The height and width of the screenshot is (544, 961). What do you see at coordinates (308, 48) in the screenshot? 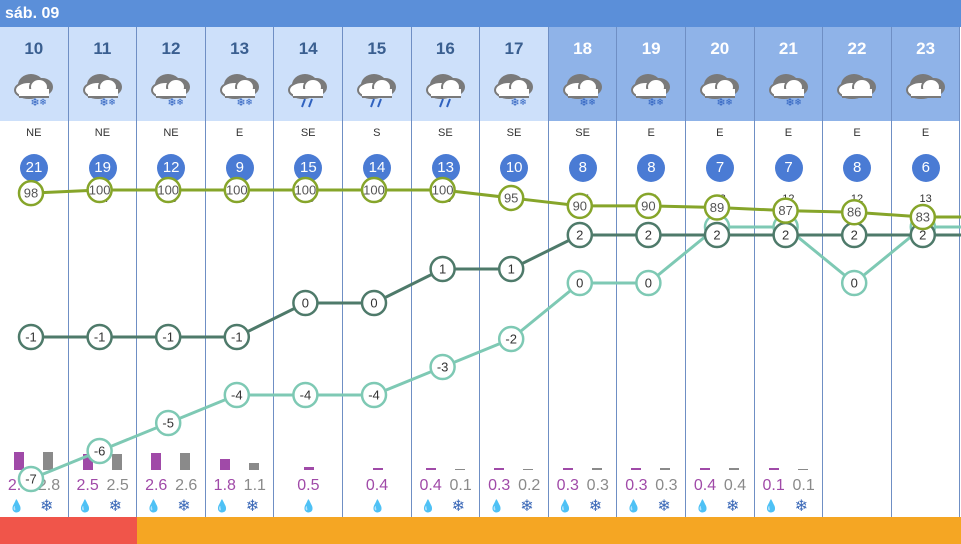
I see `hour-label: 14` at bounding box center [308, 48].